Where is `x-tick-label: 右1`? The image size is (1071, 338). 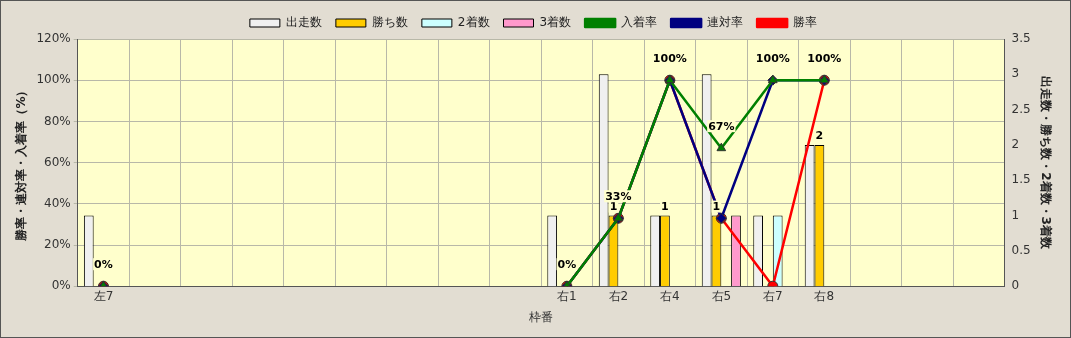 x-tick-label: 右1 is located at coordinates (567, 295).